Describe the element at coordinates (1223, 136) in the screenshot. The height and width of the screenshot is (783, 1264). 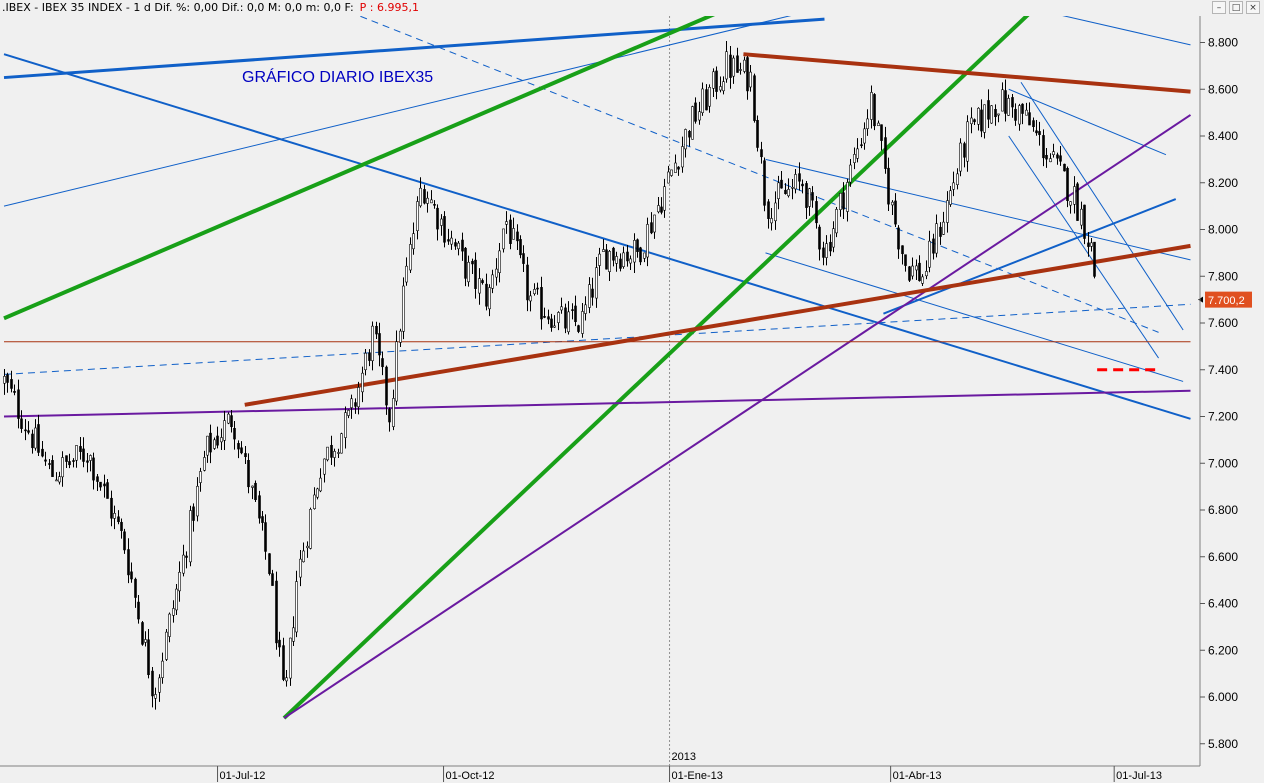
I see `y-tick-label: 8.400` at that location.